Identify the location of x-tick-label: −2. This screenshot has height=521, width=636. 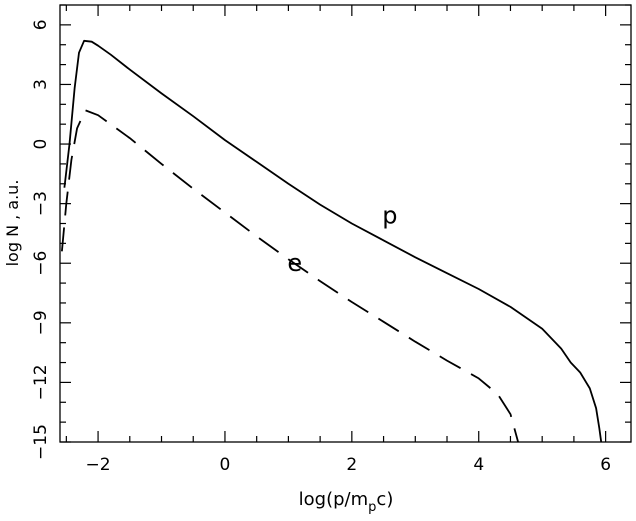
(98, 465).